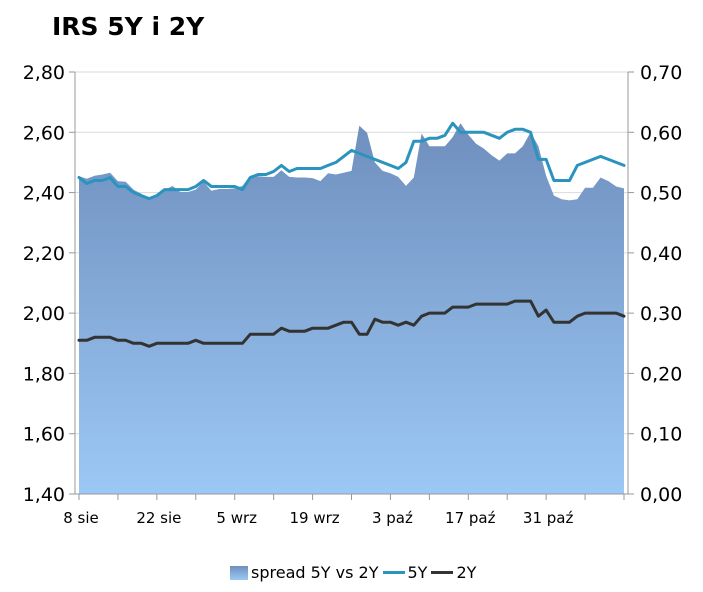  I want to click on legend-swatch-spread, so click(239, 572).